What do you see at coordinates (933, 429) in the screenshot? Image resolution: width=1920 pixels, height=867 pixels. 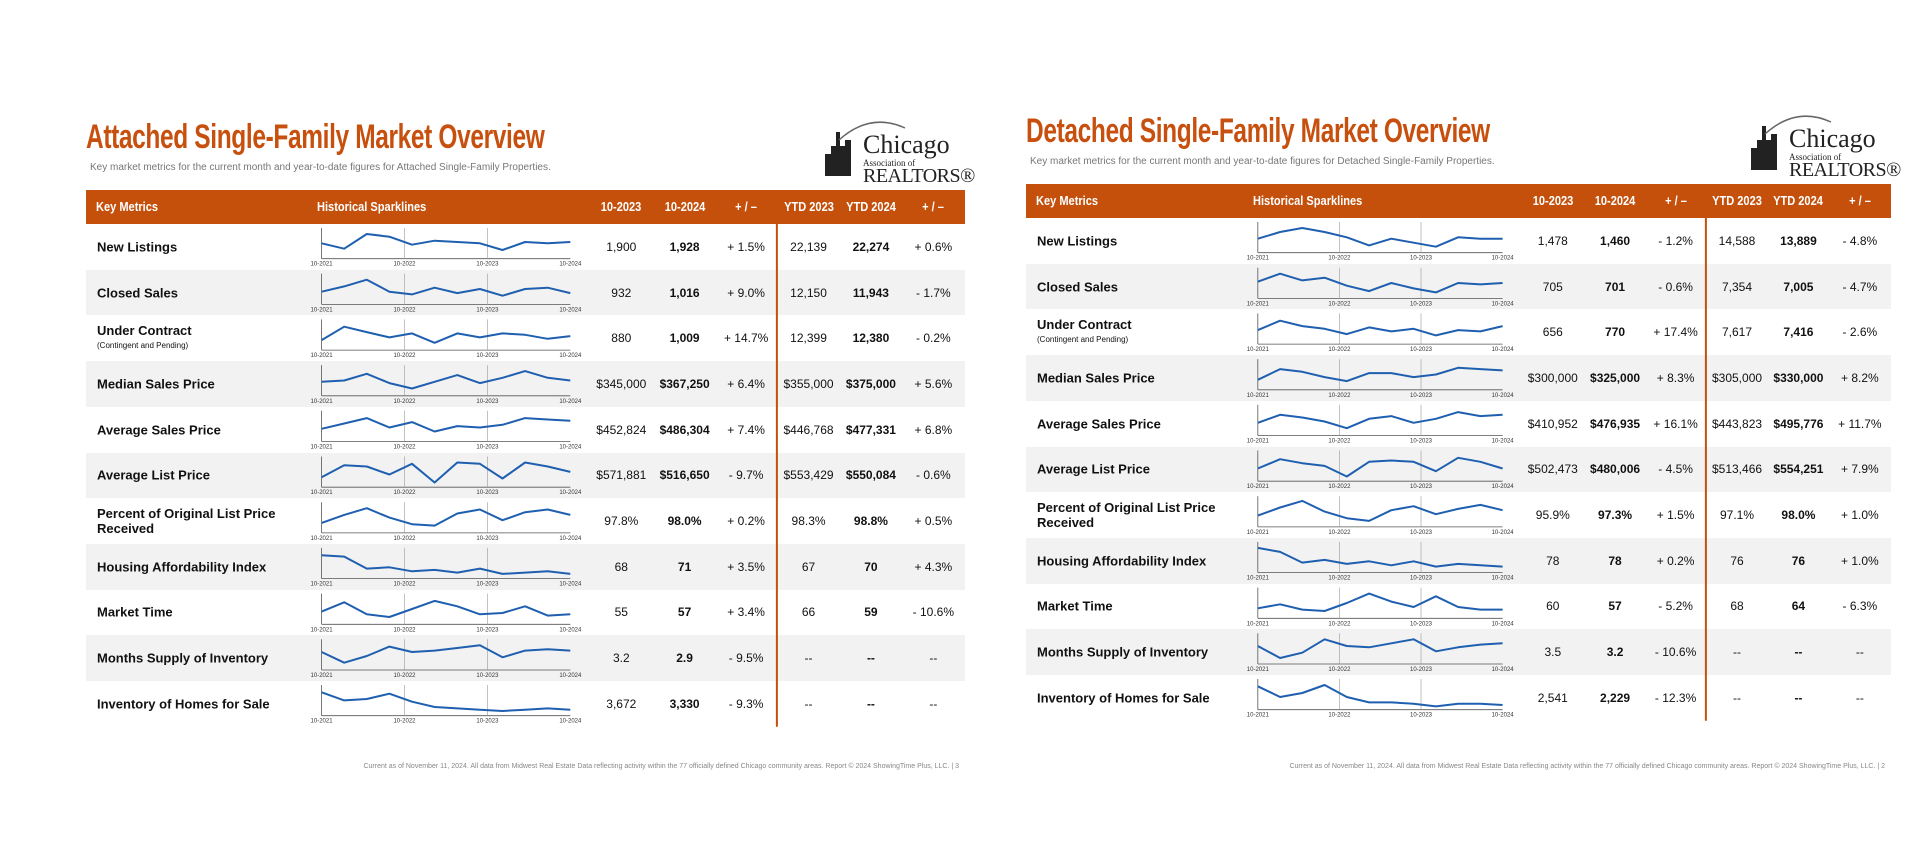 I see `cell-value: + 6.8%` at bounding box center [933, 429].